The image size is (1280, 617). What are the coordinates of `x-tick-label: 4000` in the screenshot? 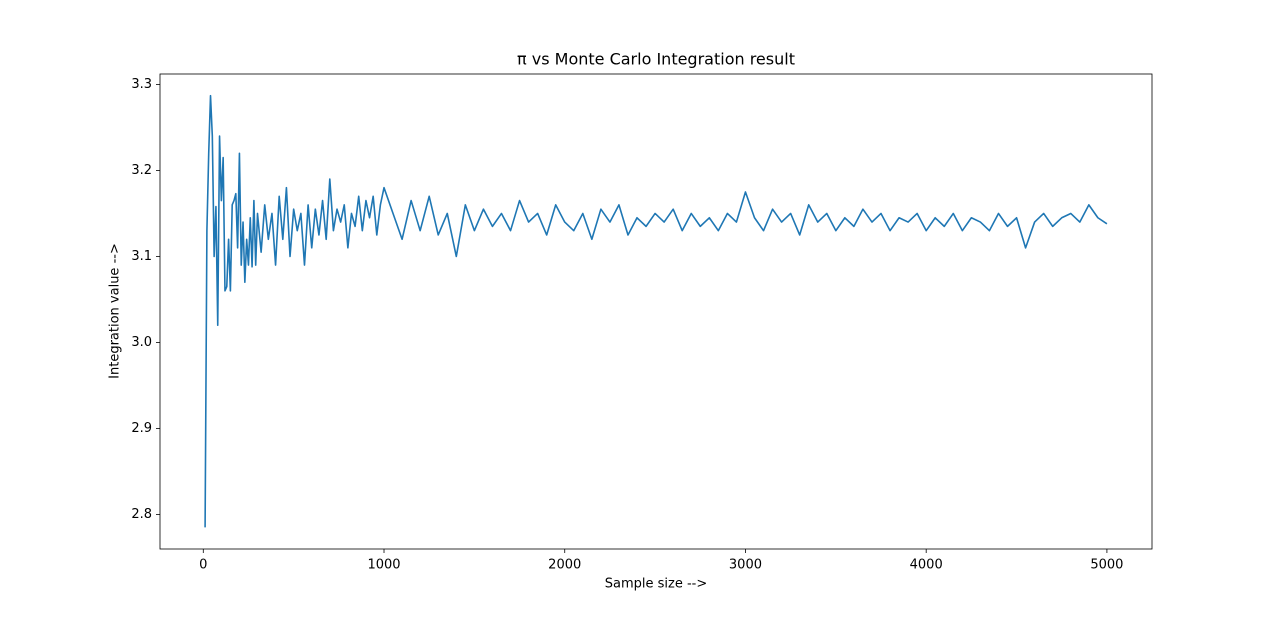 It's located at (926, 565).